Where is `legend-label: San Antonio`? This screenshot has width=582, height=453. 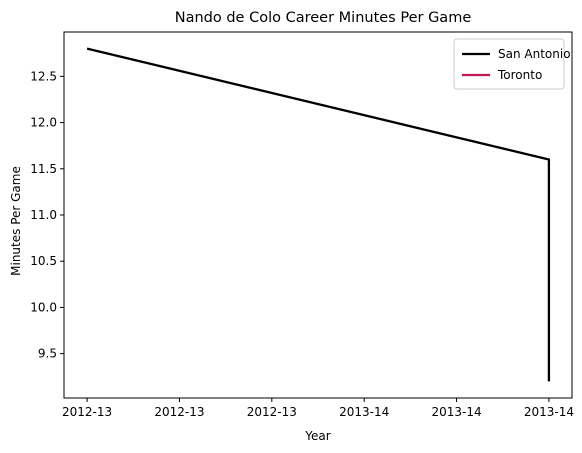 legend-label: San Antonio is located at coordinates (534, 54).